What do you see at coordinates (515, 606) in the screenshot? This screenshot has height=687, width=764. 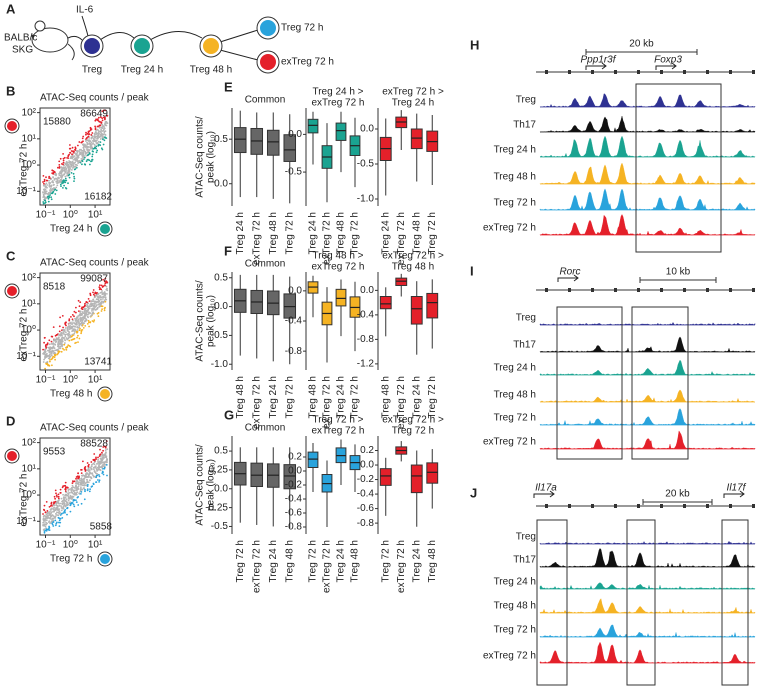 I see `track-label: Treg 48 h` at bounding box center [515, 606].